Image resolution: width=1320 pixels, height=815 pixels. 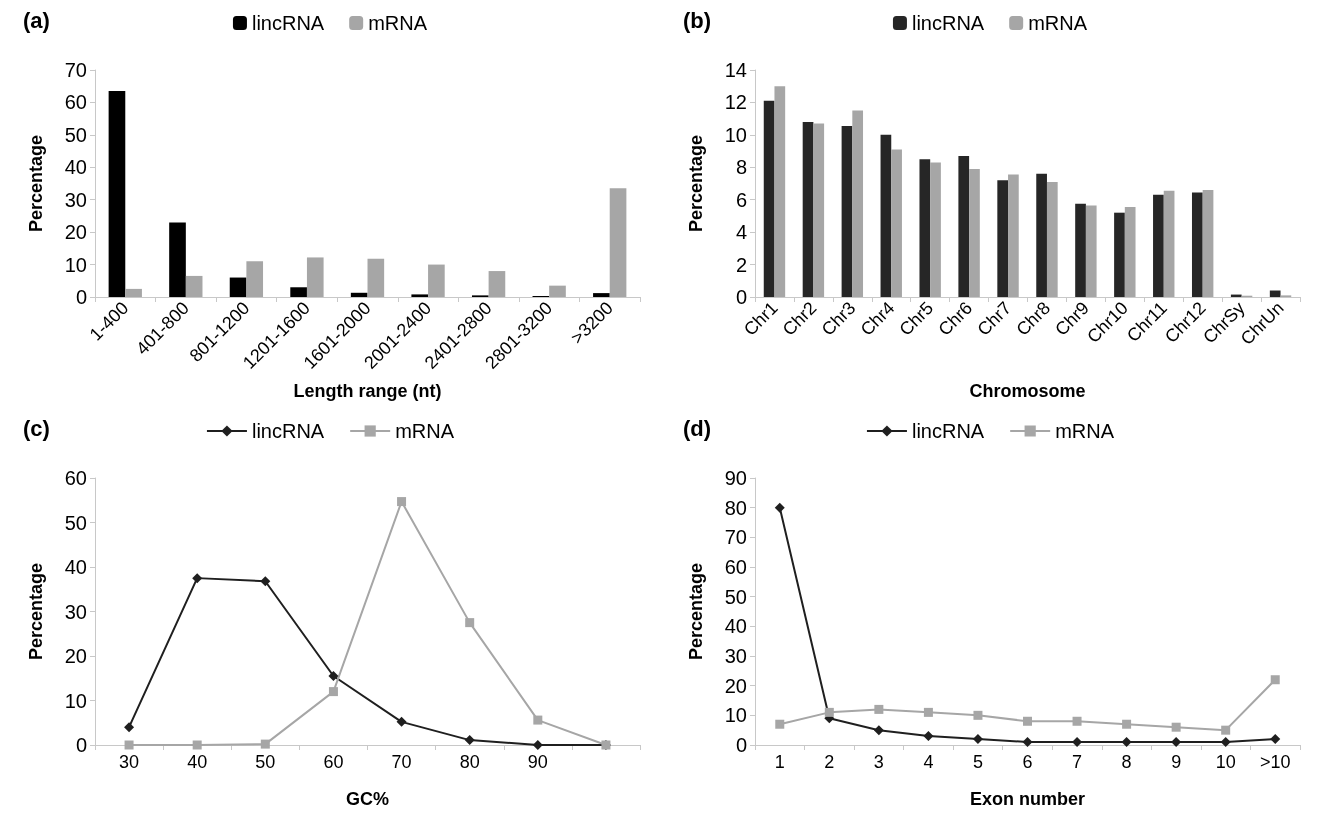 I want to click on x-tick-label: 70, so click(x=401, y=761).